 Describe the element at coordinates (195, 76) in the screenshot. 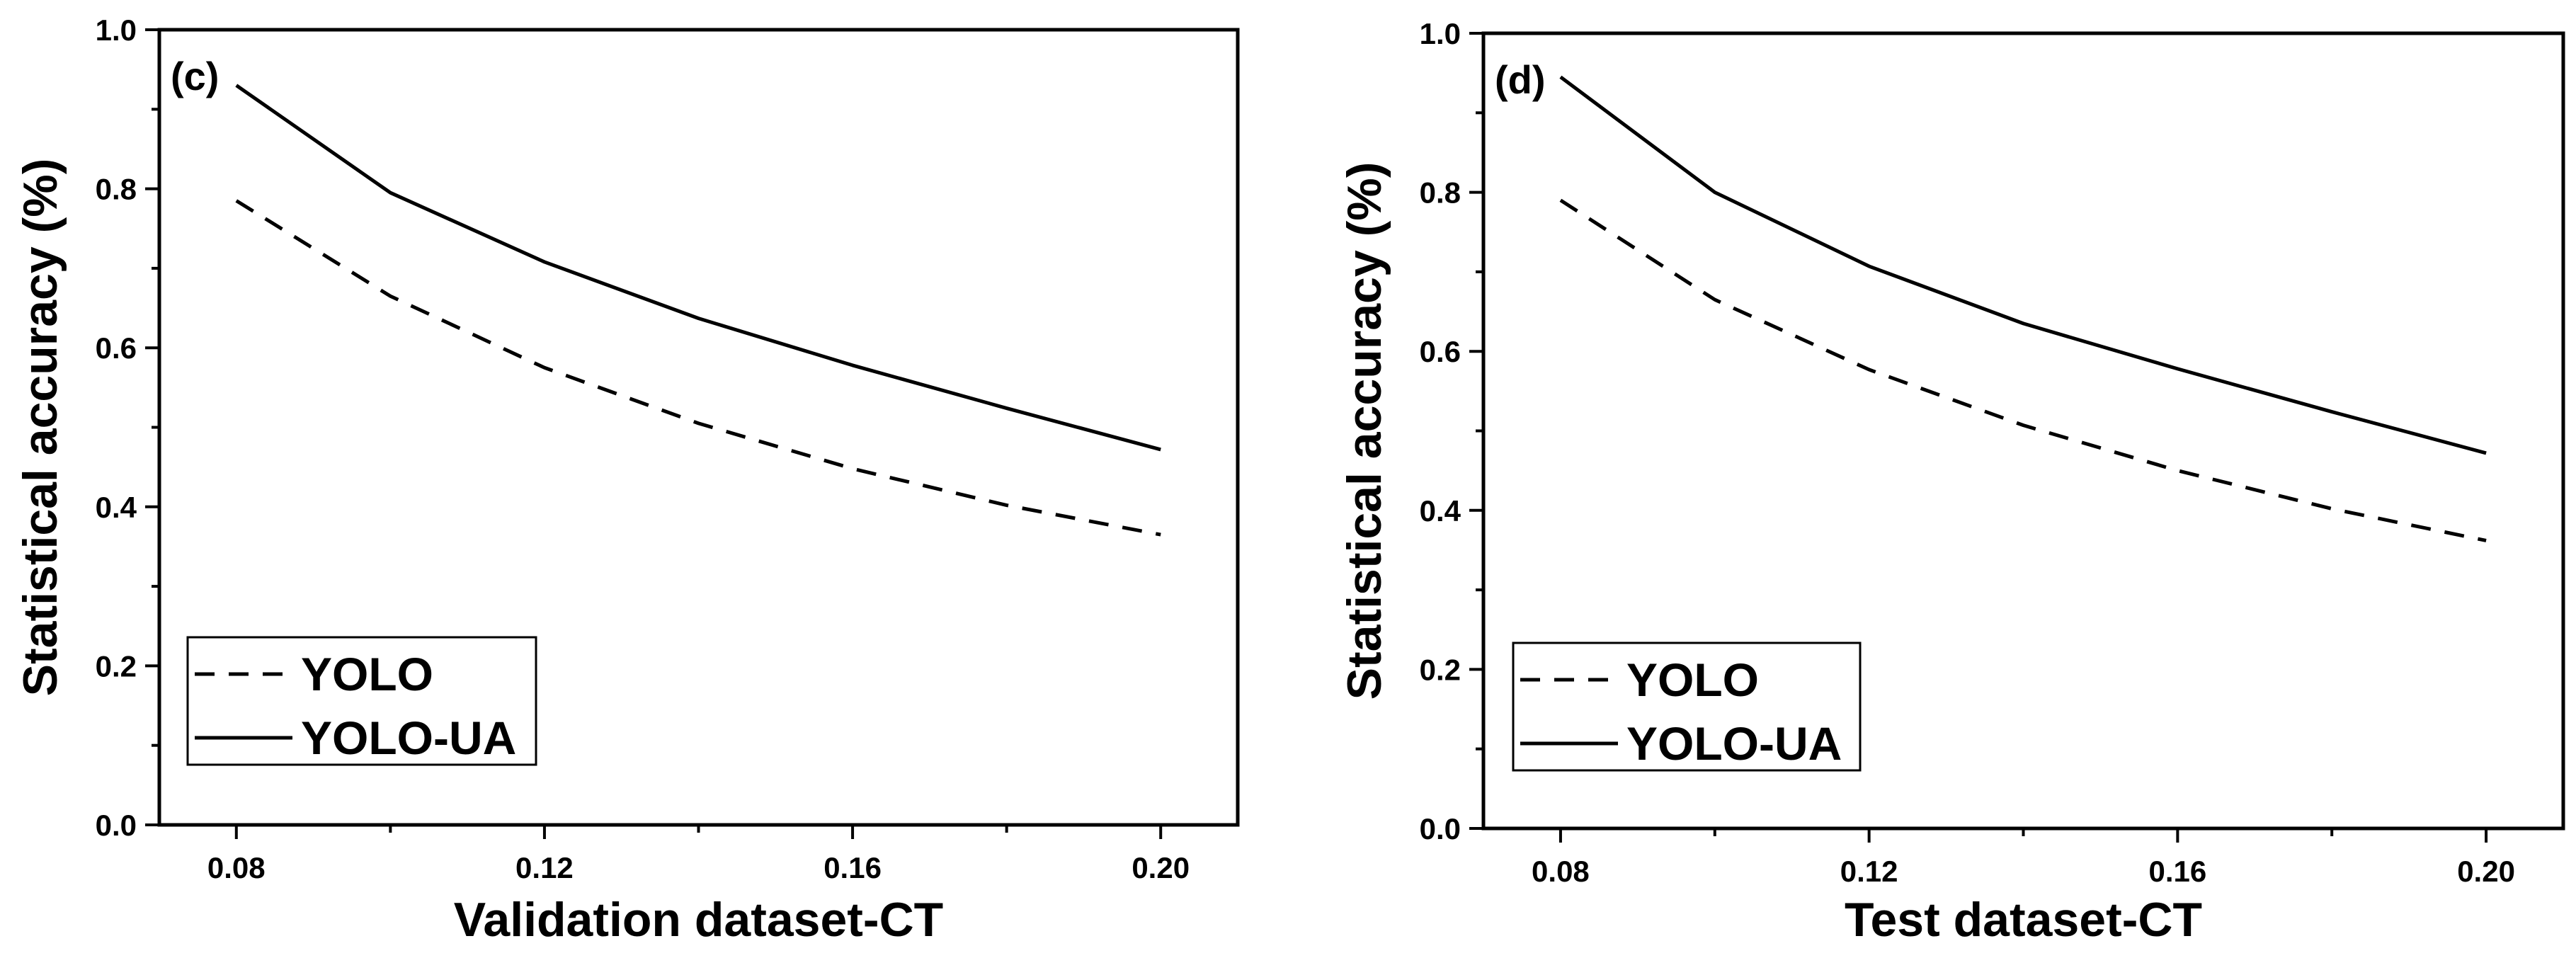

I see `panel-label: (c)` at that location.